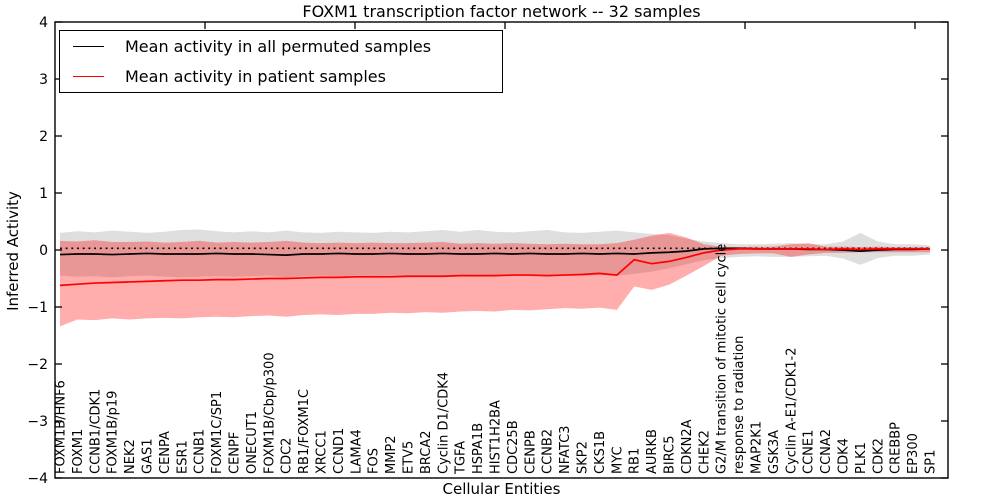  Describe the element at coordinates (339, 451) in the screenshot. I see `x-category-label: CCND1` at that location.